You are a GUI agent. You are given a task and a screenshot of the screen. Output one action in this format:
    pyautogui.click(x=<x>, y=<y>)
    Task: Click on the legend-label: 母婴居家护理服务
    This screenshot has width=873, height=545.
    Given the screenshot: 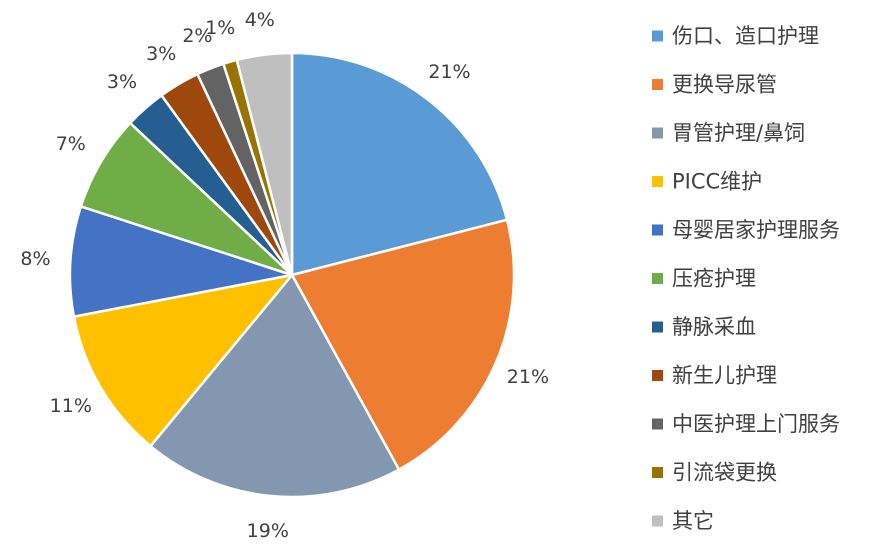 What is the action you would take?
    pyautogui.click(x=756, y=230)
    